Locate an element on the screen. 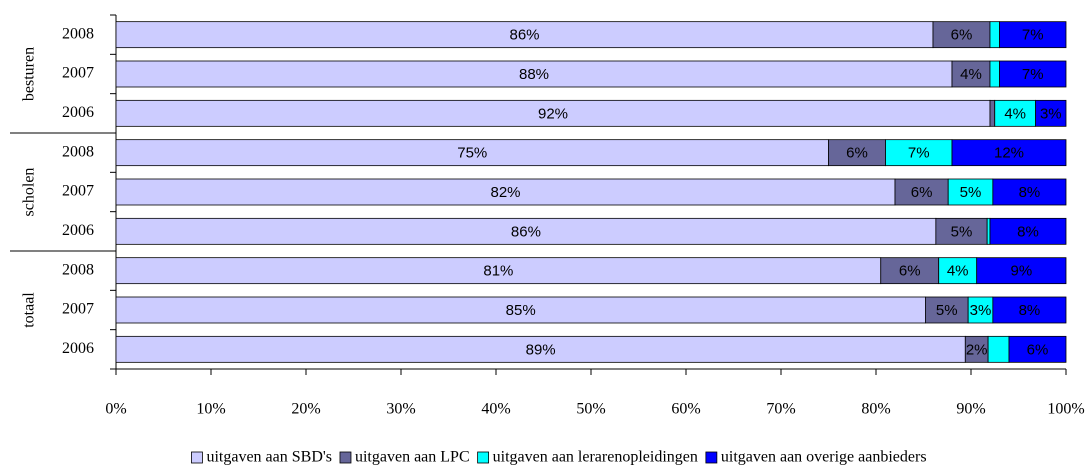 This screenshot has height=472, width=1088. x-tick-label: 40% is located at coordinates (495, 409).